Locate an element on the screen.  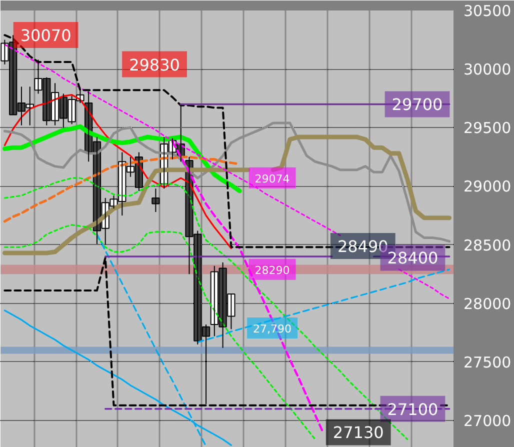
annotation: 27,790 is located at coordinates (272, 329).